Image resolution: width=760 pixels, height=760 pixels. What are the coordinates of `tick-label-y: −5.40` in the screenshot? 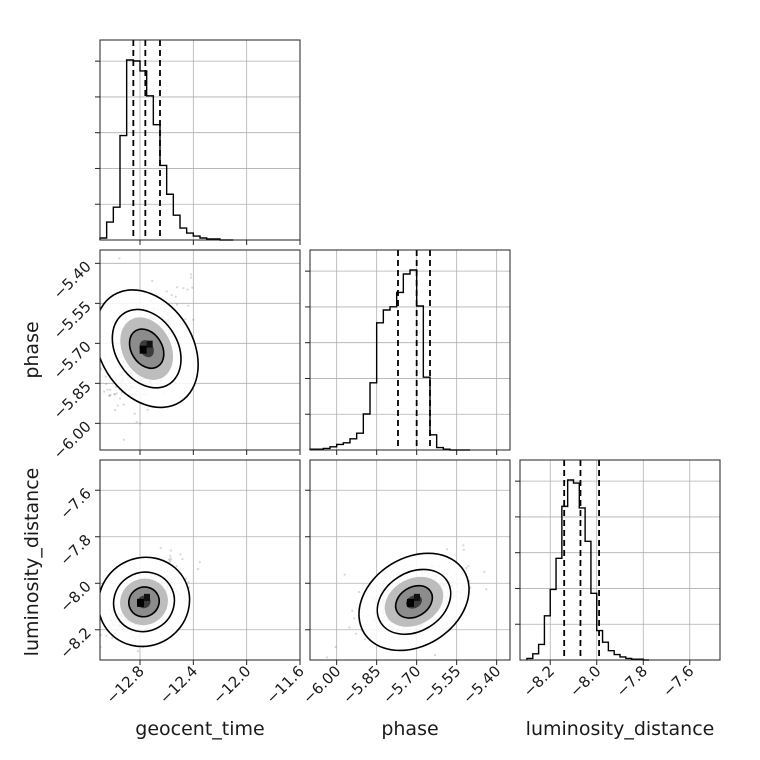 It's located at (72, 279).